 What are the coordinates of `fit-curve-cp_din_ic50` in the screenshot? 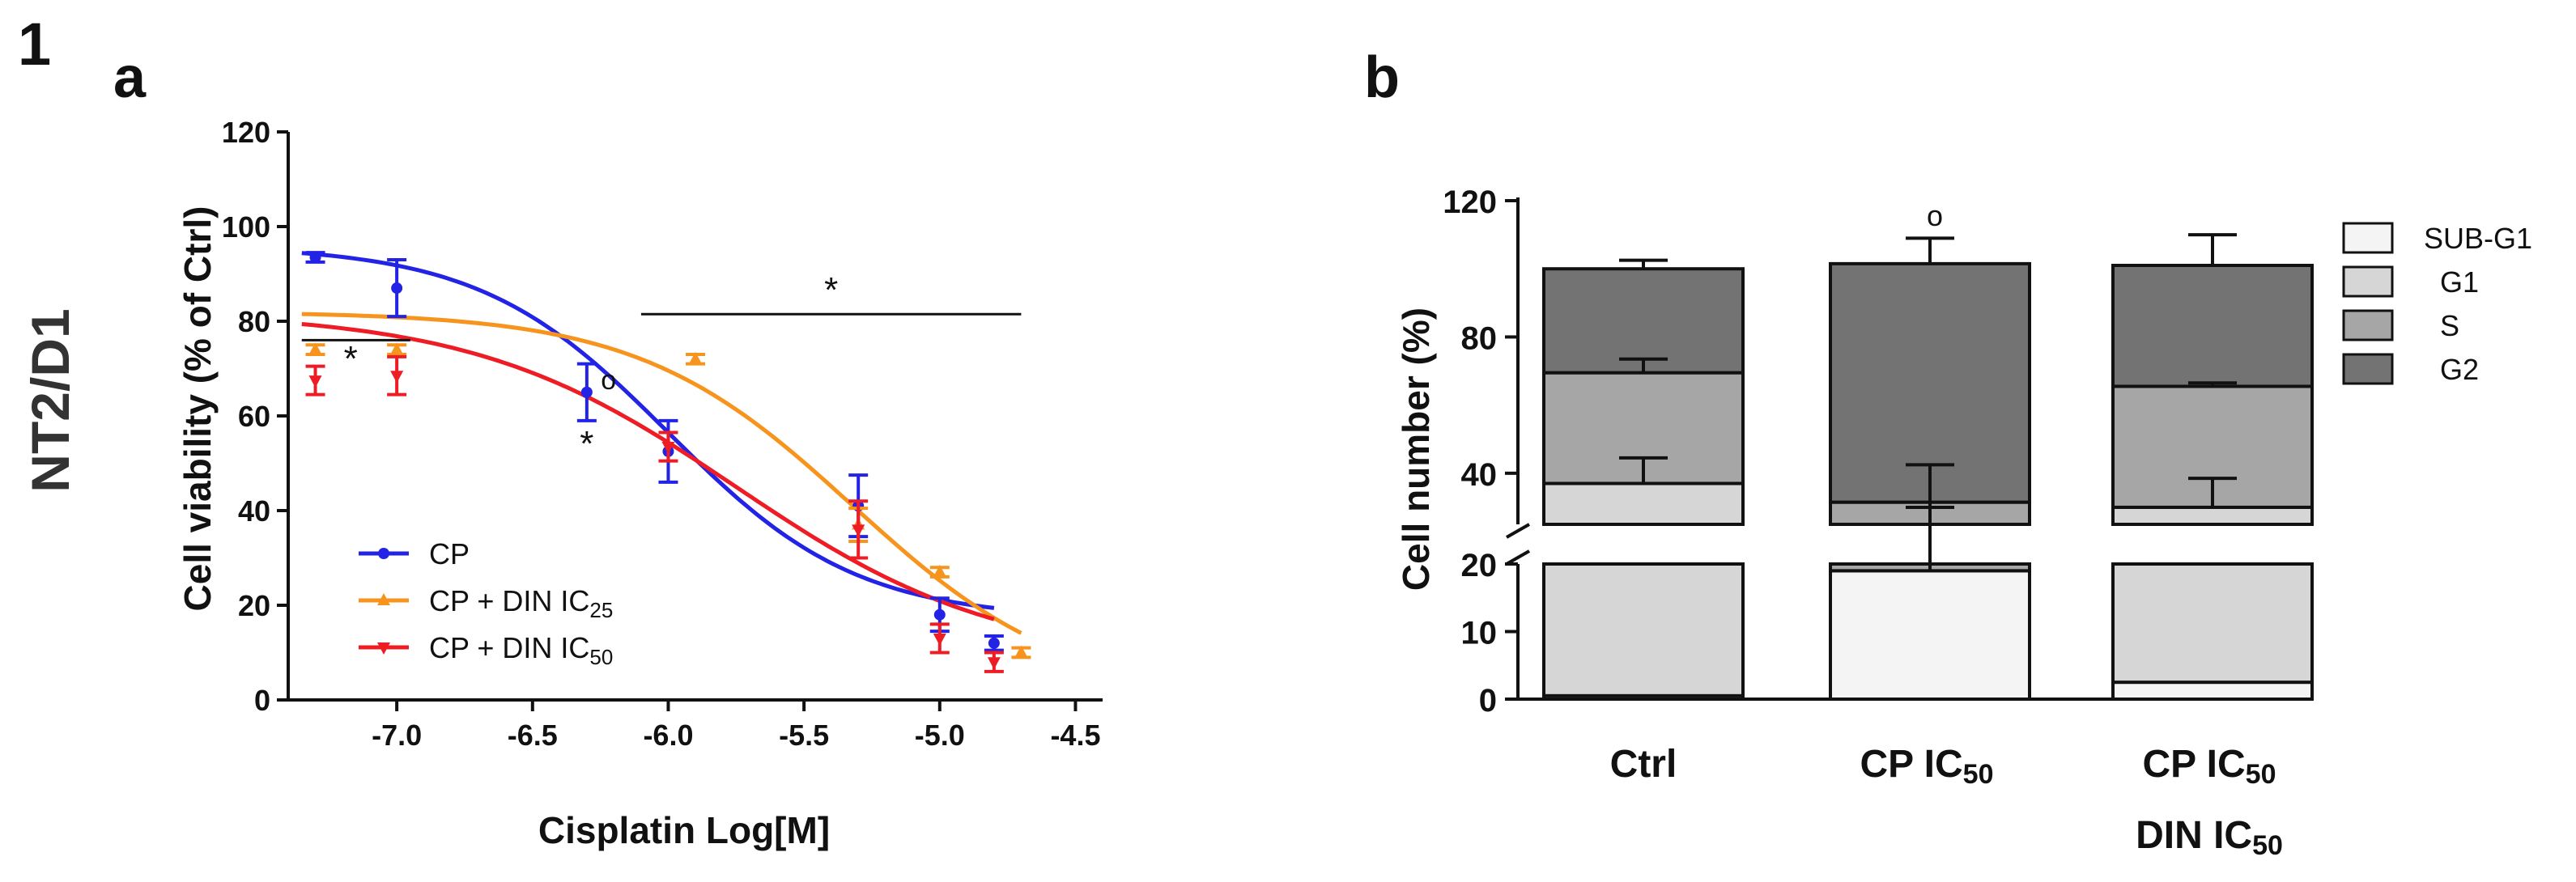 It's located at (648, 471).